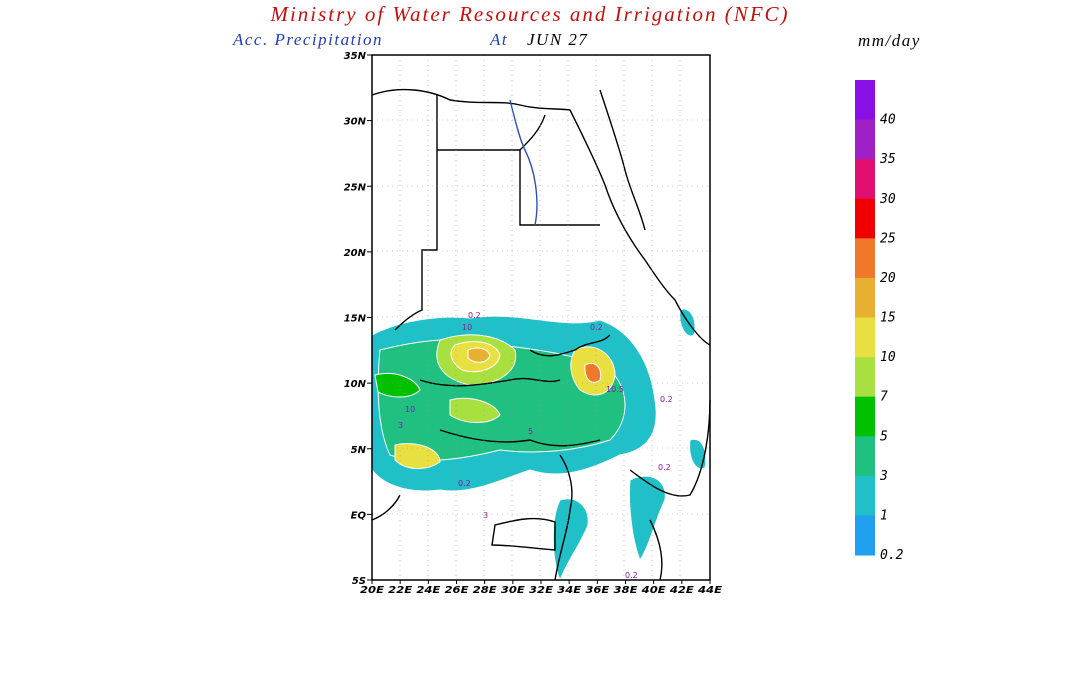 The image size is (1080, 675). Describe the element at coordinates (428, 590) in the screenshot. I see `lon-label: 24E` at that location.